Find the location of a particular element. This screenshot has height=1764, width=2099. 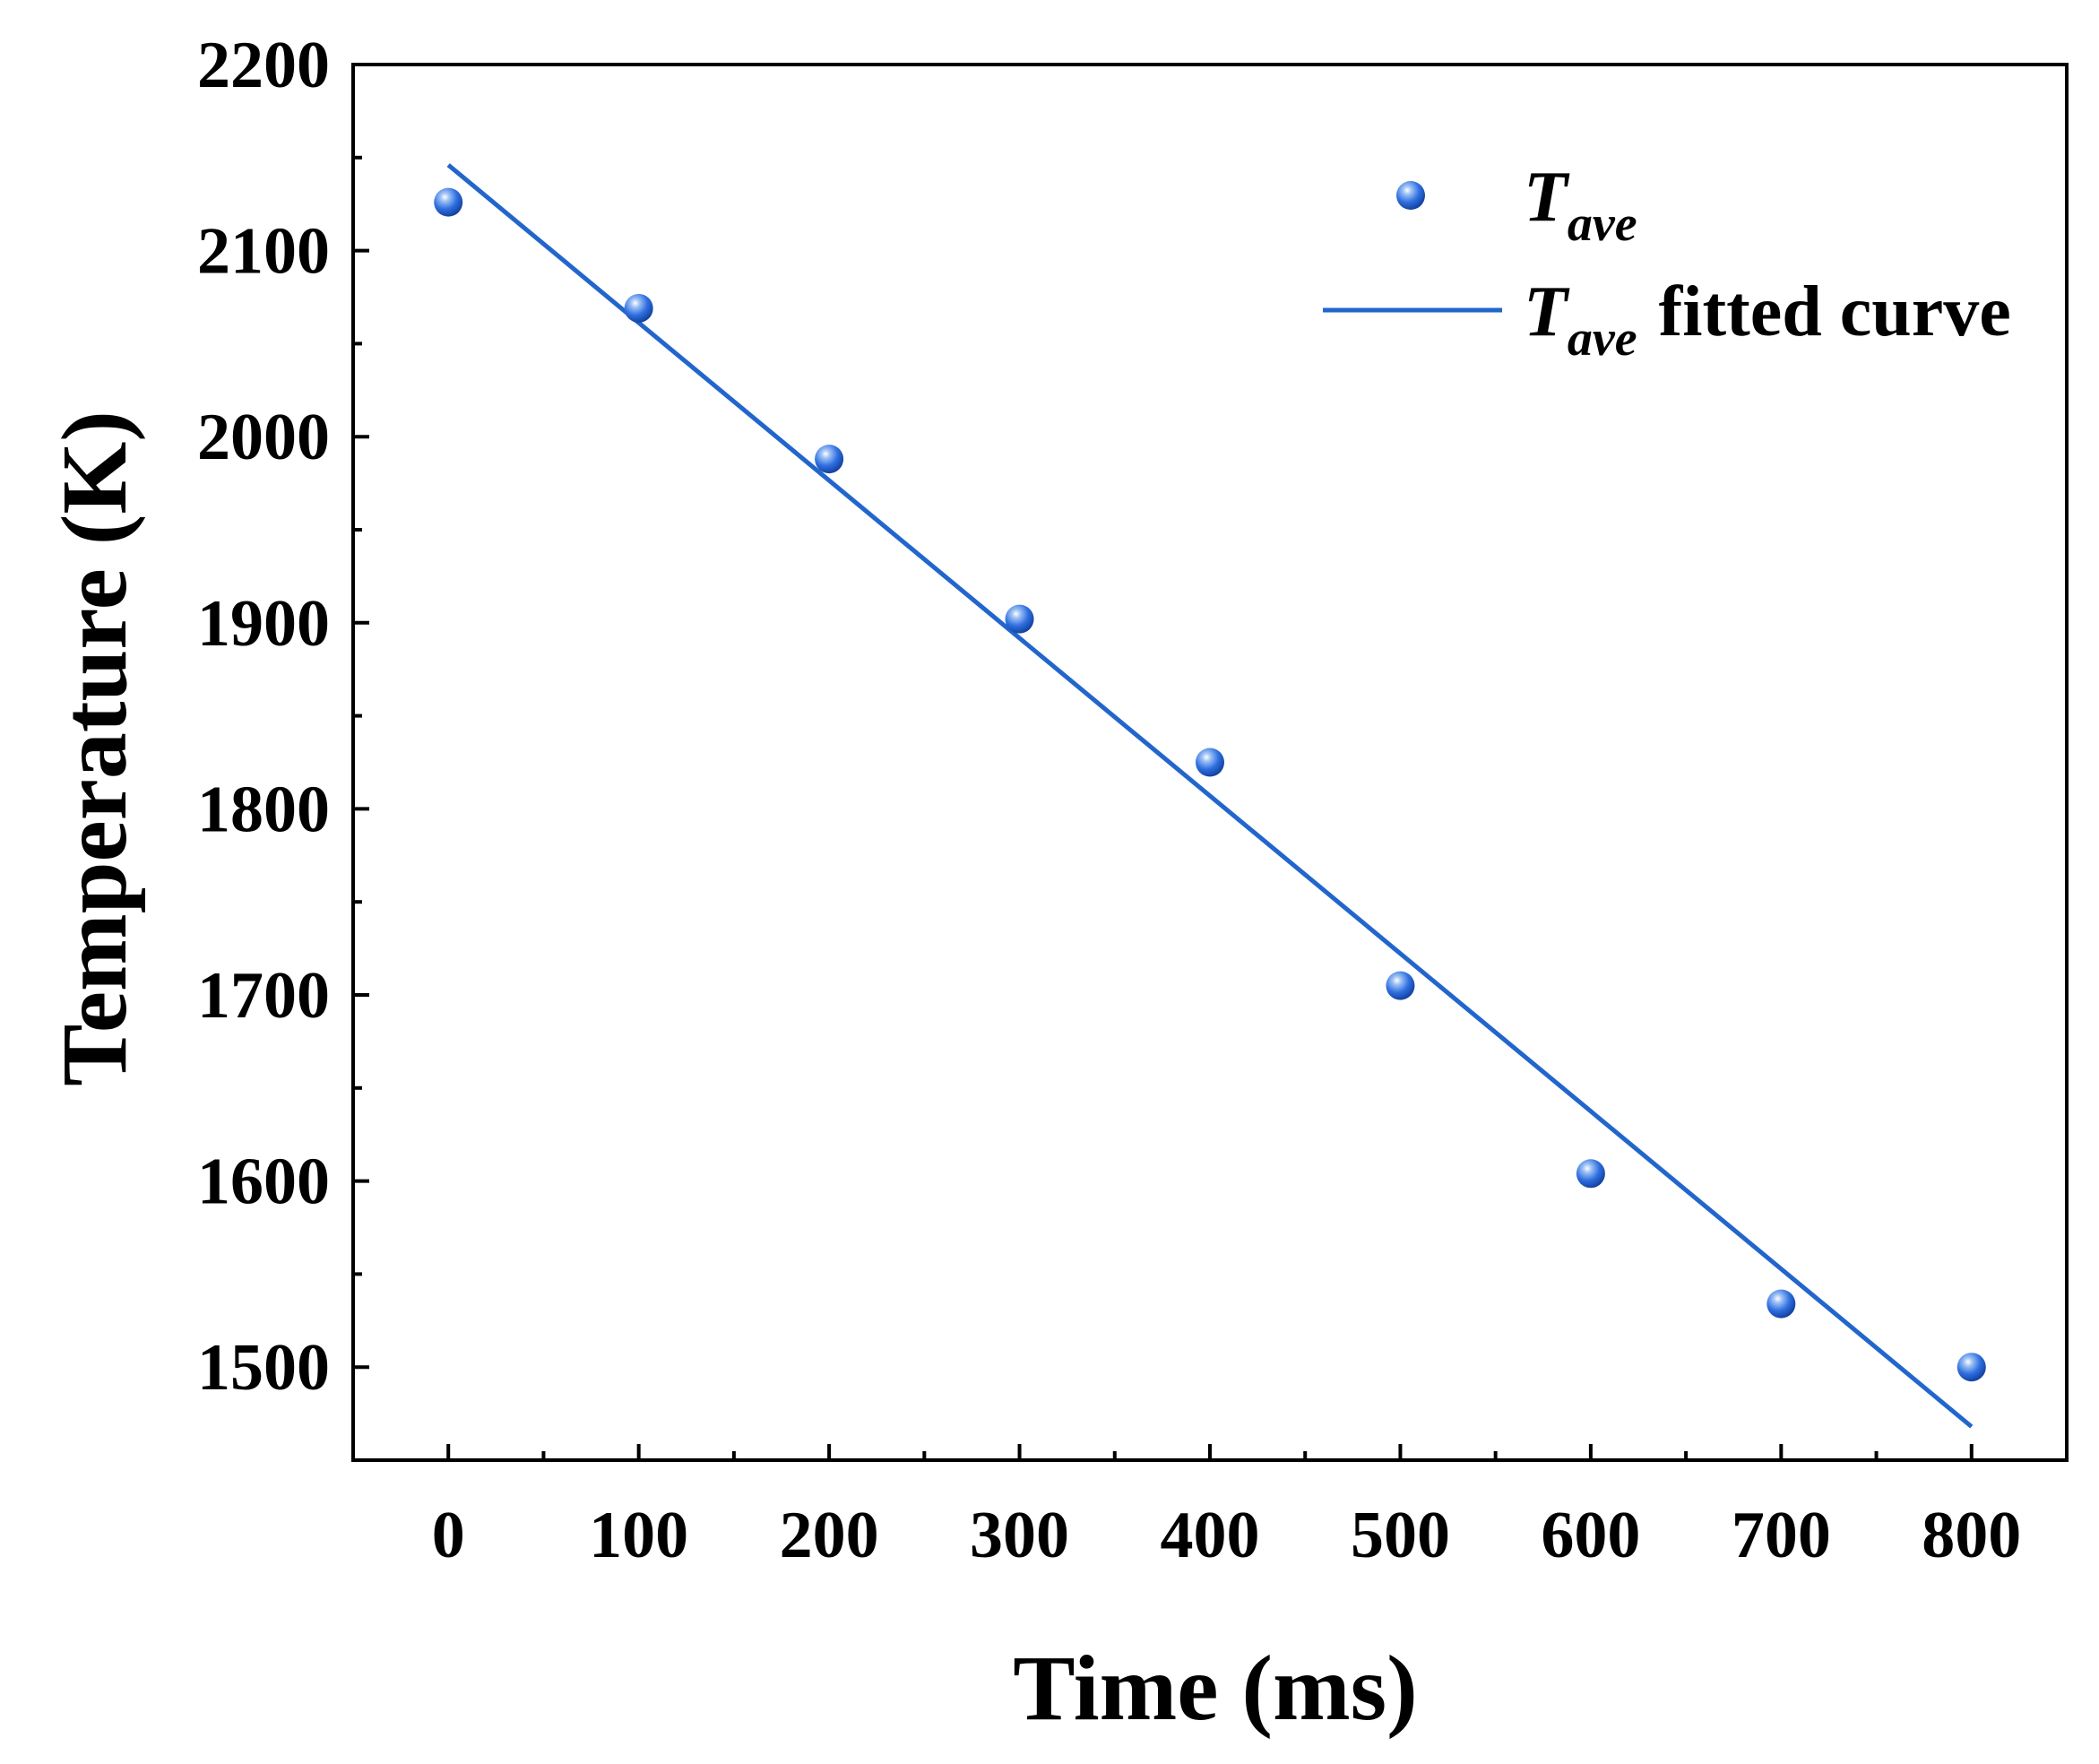

y-tick-label: 1700 is located at coordinates (263, 996).